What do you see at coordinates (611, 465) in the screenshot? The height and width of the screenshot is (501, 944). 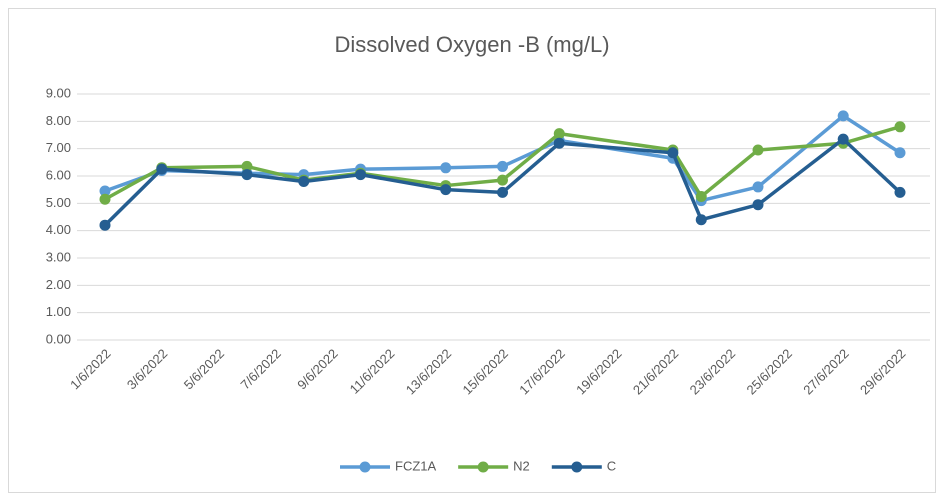 I see `legend-label: C` at bounding box center [611, 465].